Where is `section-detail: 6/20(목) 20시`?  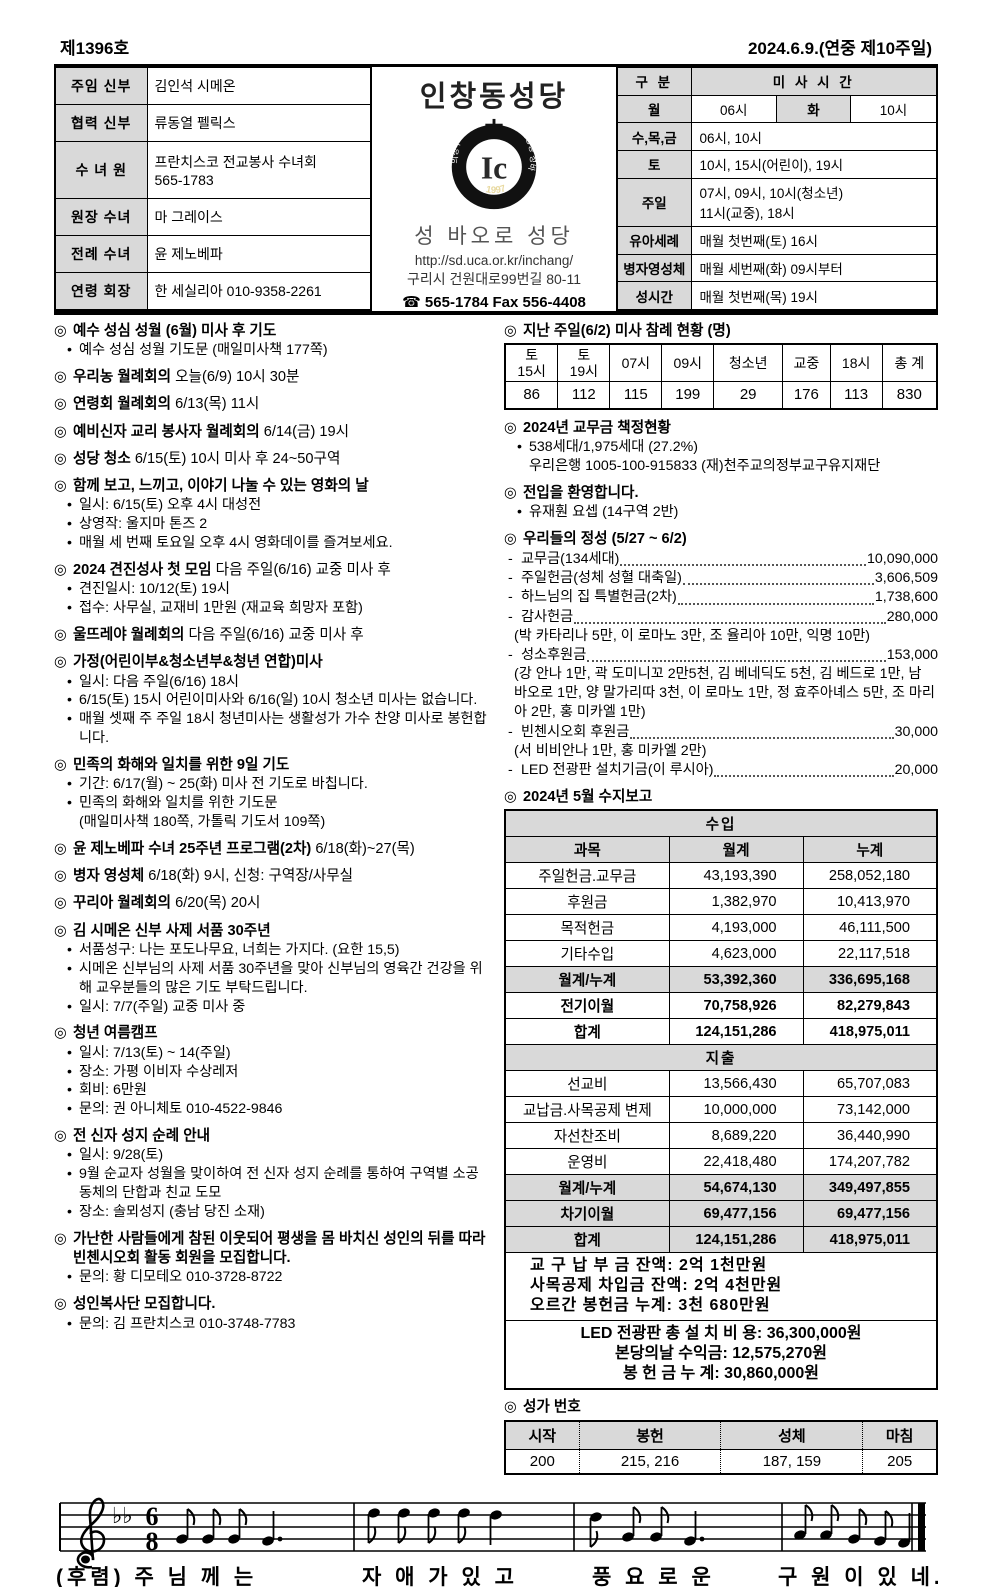 section-detail: 6/20(목) 20시 is located at coordinates (216, 903).